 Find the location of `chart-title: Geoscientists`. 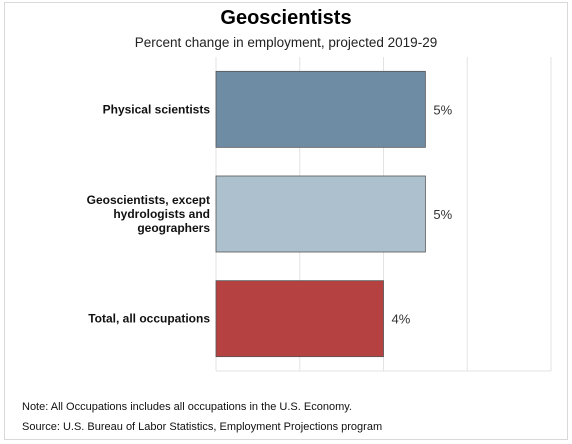

chart-title: Geoscientists is located at coordinates (286, 18).